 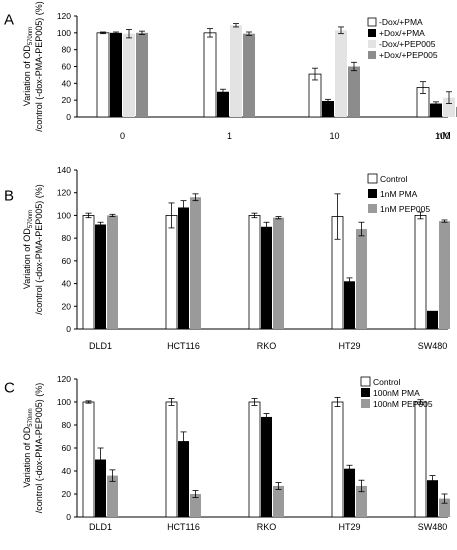 I want to click on x-tick-label: 1, so click(x=229, y=136).